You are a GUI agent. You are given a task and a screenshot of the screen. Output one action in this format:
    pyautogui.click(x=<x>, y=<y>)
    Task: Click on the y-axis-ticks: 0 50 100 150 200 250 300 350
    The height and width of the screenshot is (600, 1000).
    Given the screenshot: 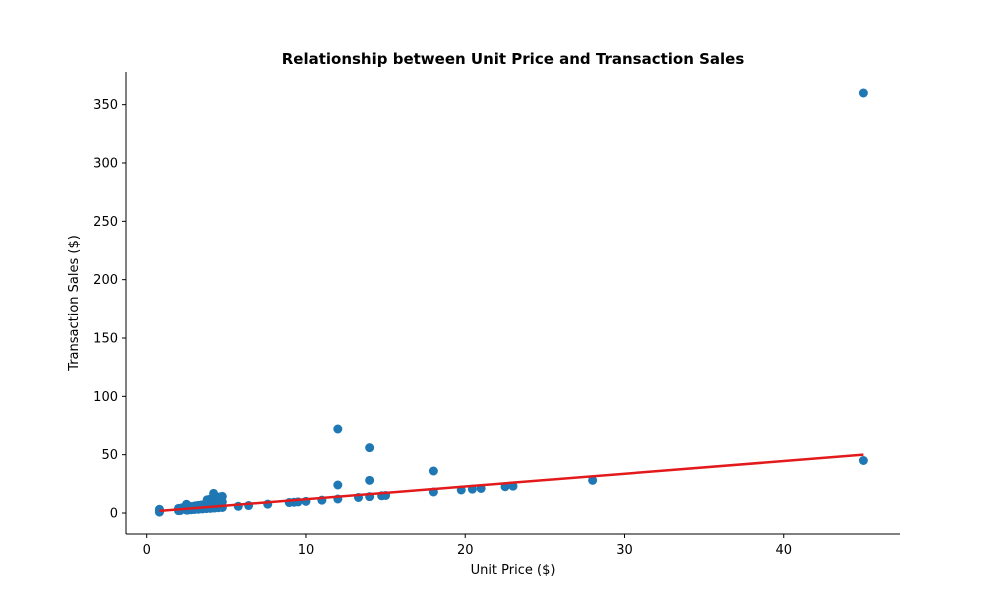 What is the action you would take?
    pyautogui.click(x=109, y=310)
    